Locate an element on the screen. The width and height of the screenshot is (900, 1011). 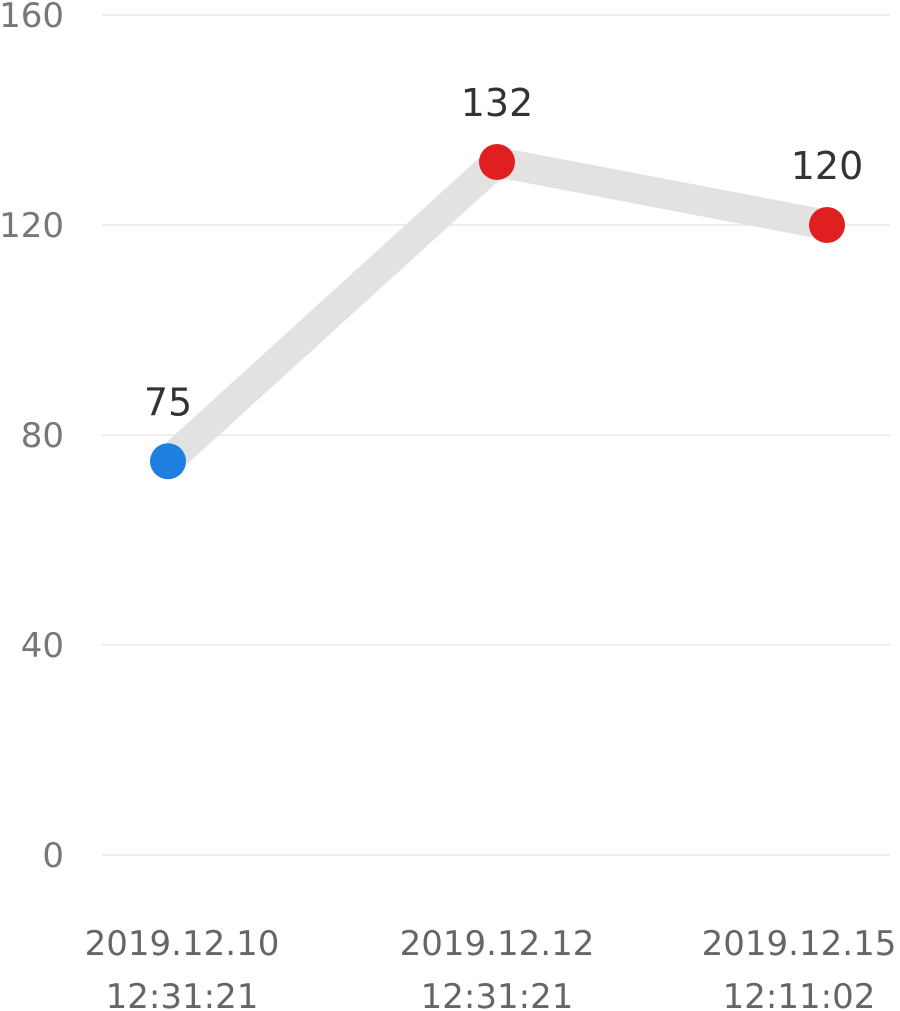
x-tick-date-1: 2019.12.10 is located at coordinates (182, 944).